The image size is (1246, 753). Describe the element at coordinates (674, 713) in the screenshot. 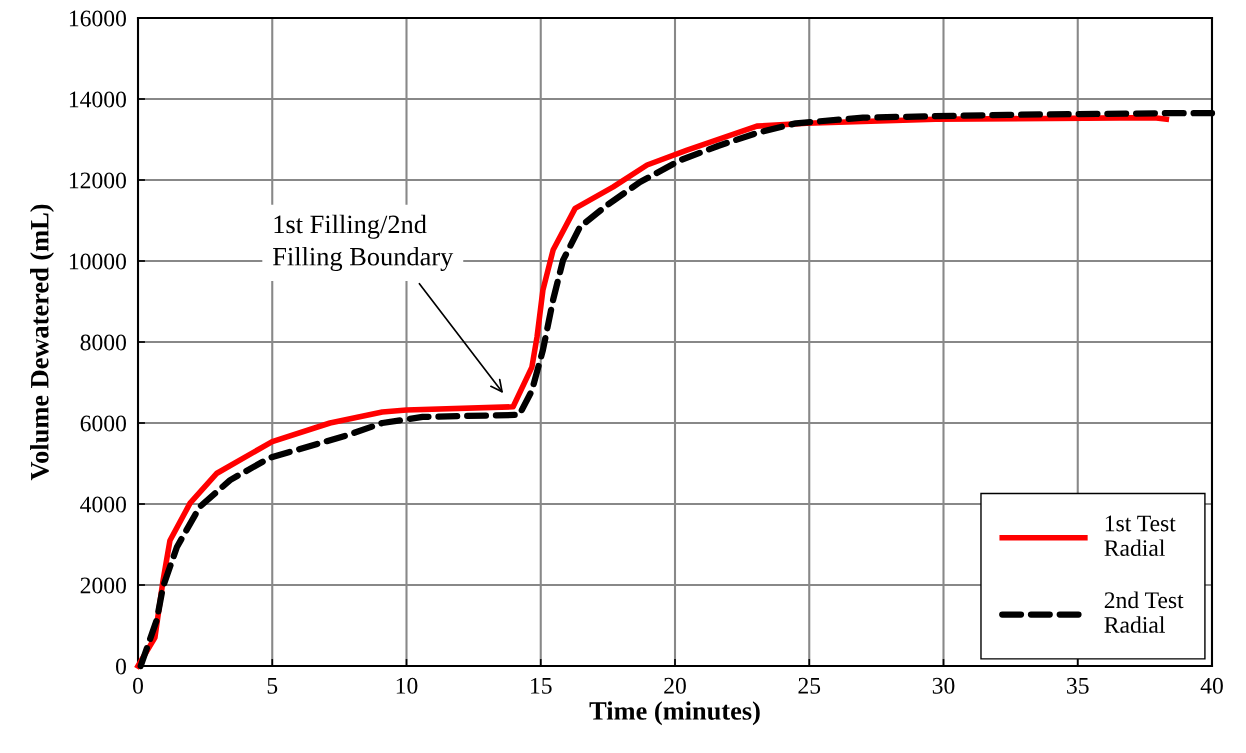

I see `x-axis-title: Time (minutes)` at that location.